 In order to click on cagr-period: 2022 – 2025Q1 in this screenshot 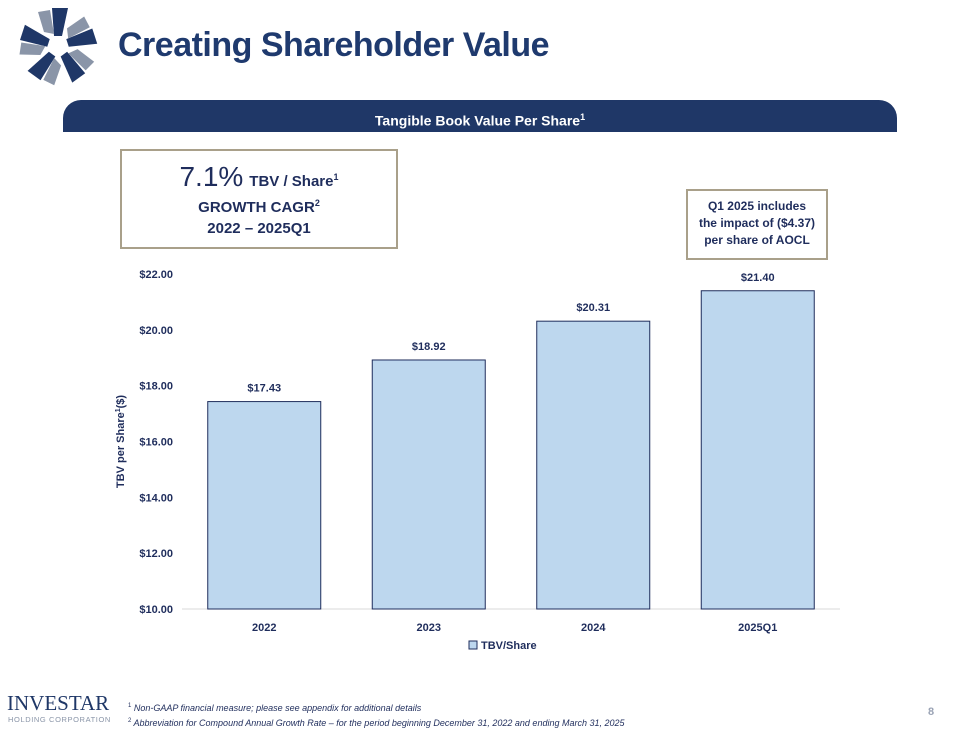, I will do `click(259, 228)`.